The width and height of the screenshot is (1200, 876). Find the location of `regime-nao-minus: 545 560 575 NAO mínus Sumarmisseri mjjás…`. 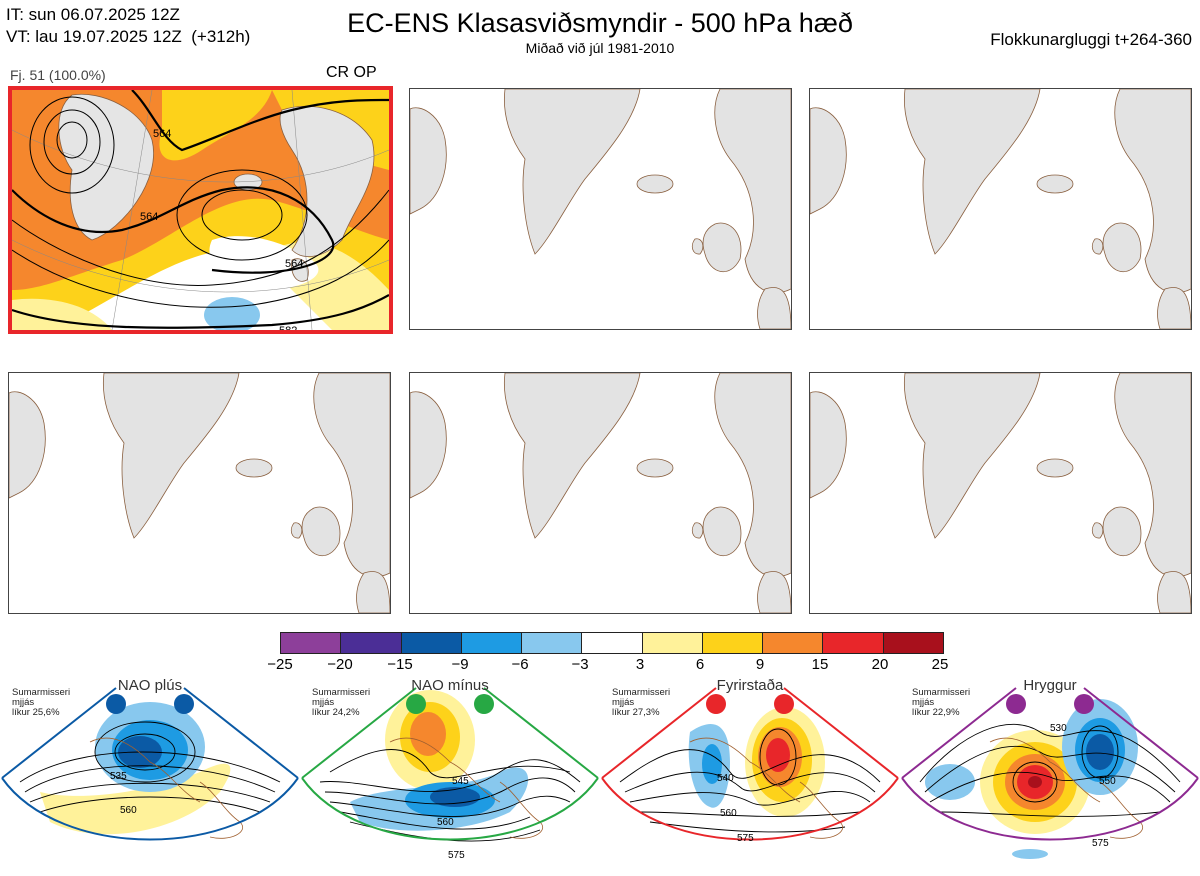

regime-nao-minus: 545 560 575 NAO mínus Sumarmisseri mjjás… is located at coordinates (450, 771).